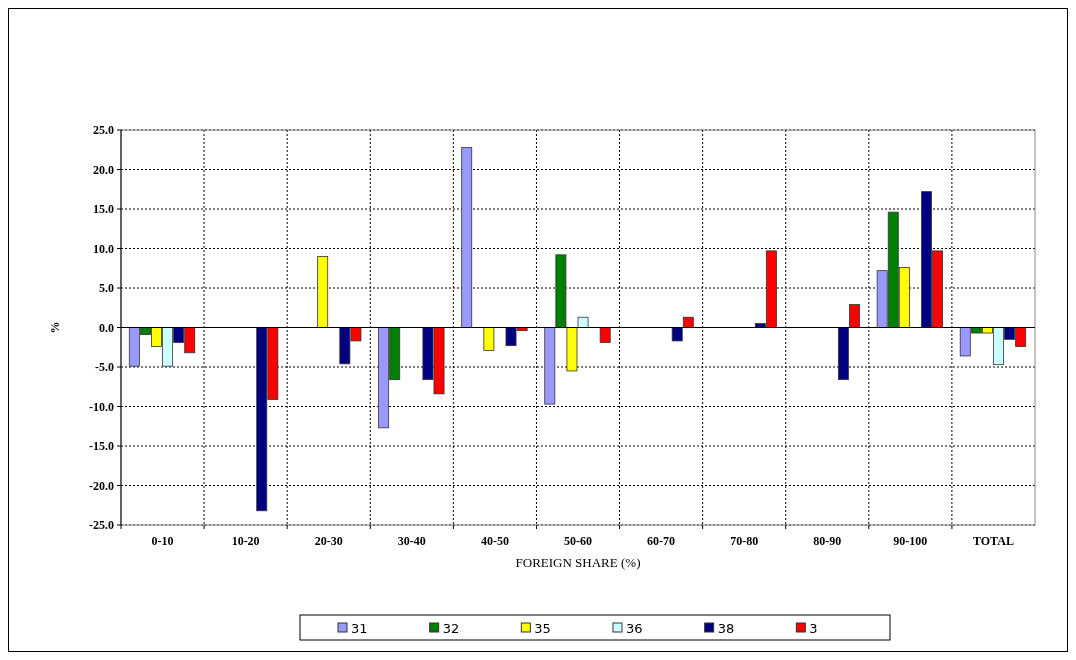  Describe the element at coordinates (744, 541) in the screenshot. I see `x-tick-label: 70-80` at that location.